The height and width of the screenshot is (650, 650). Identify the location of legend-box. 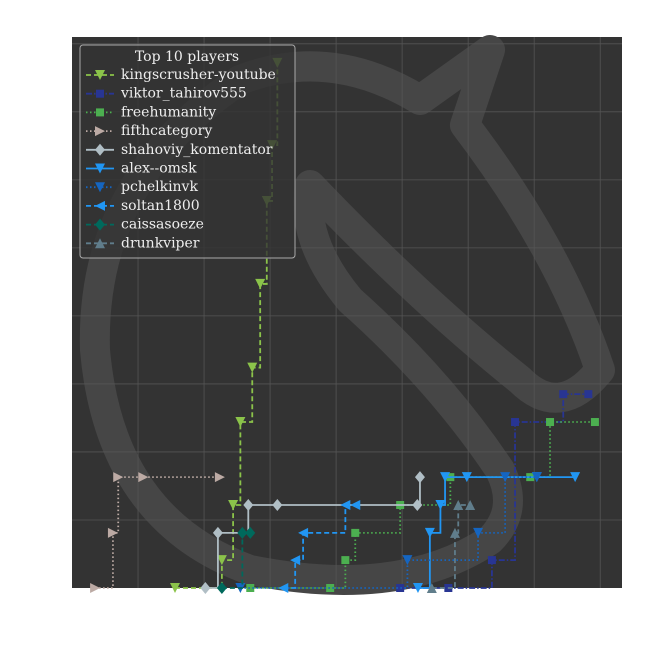
(187, 151).